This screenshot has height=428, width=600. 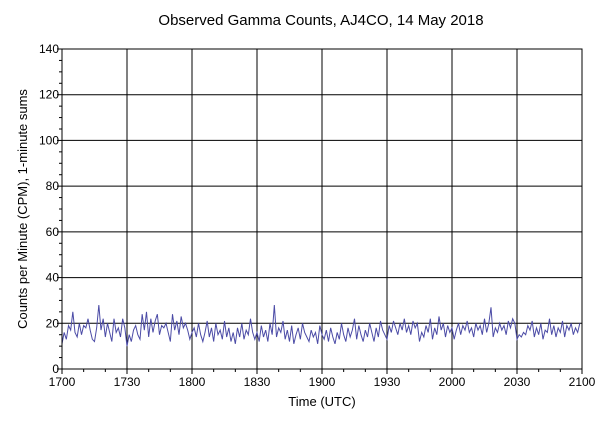 I want to click on x-tick-label: 1730, so click(x=127, y=382).